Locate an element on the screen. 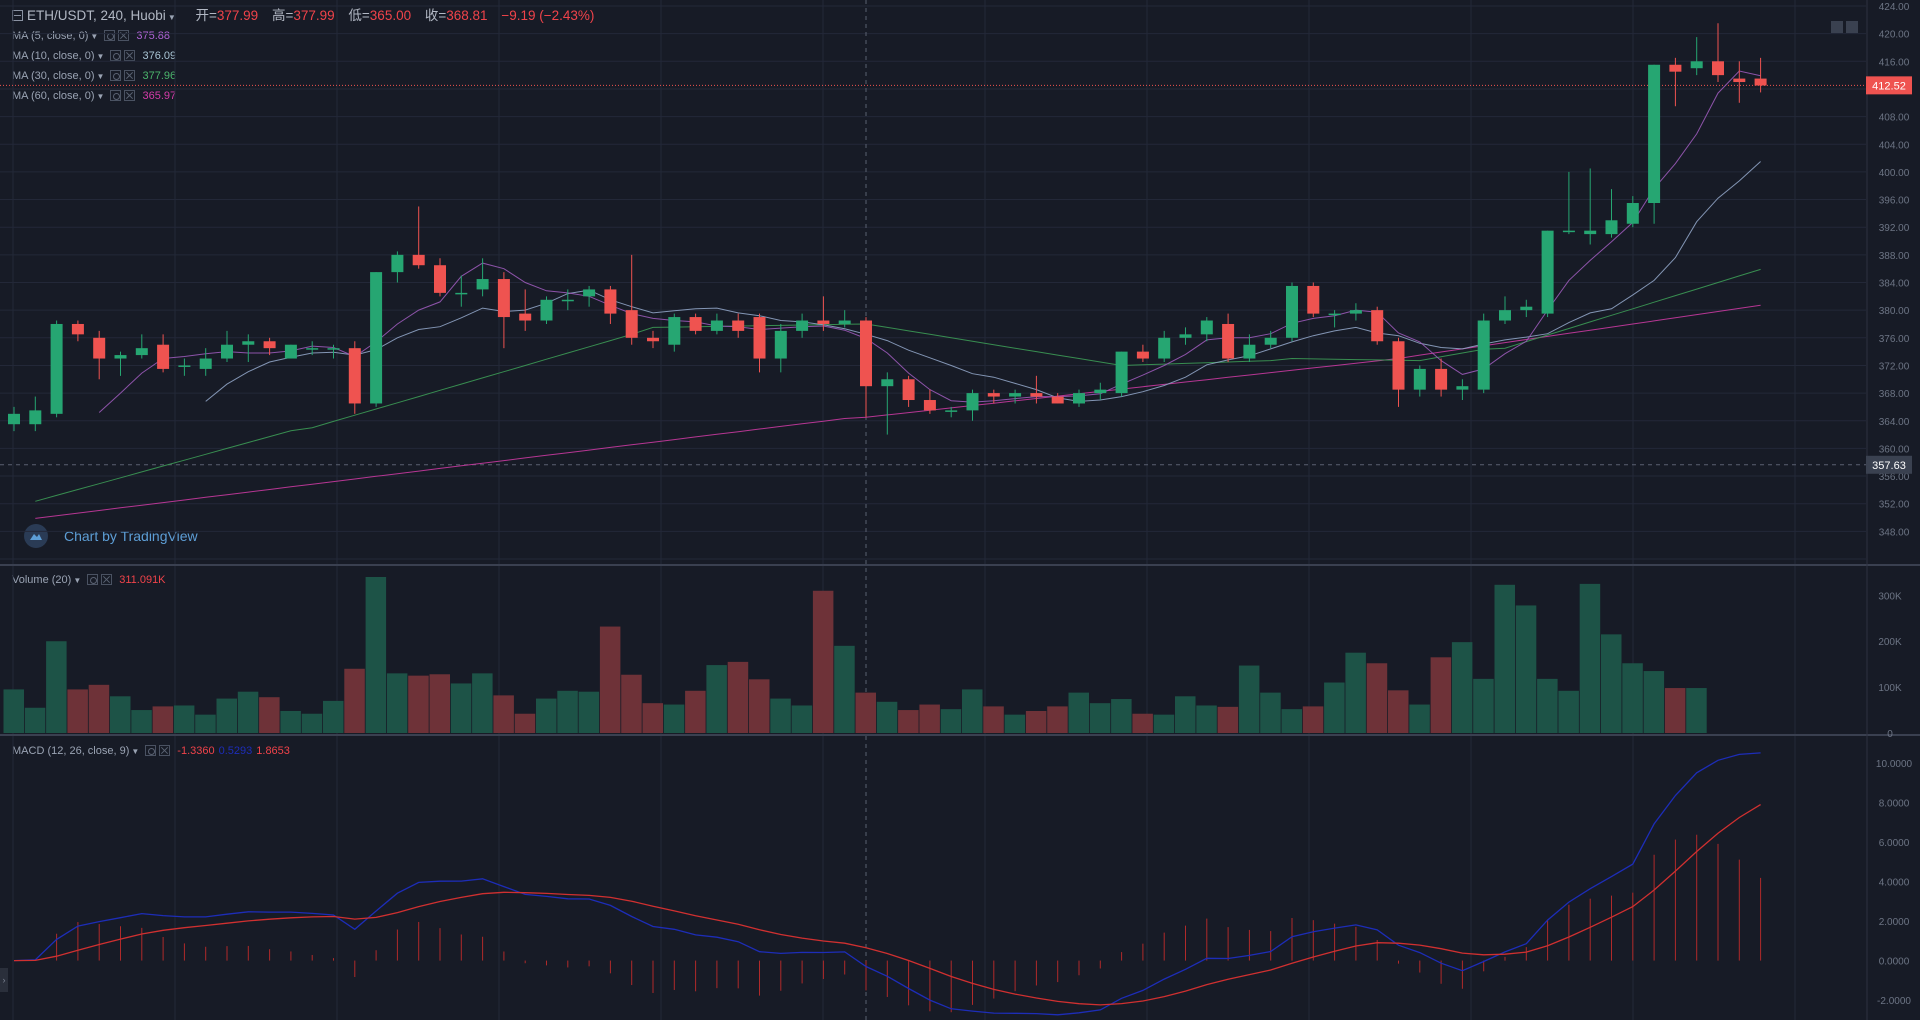 The width and height of the screenshot is (1920, 1020). ma10-legend: MA (10, close, 0) ▼ 376.09 is located at coordinates (94, 56).